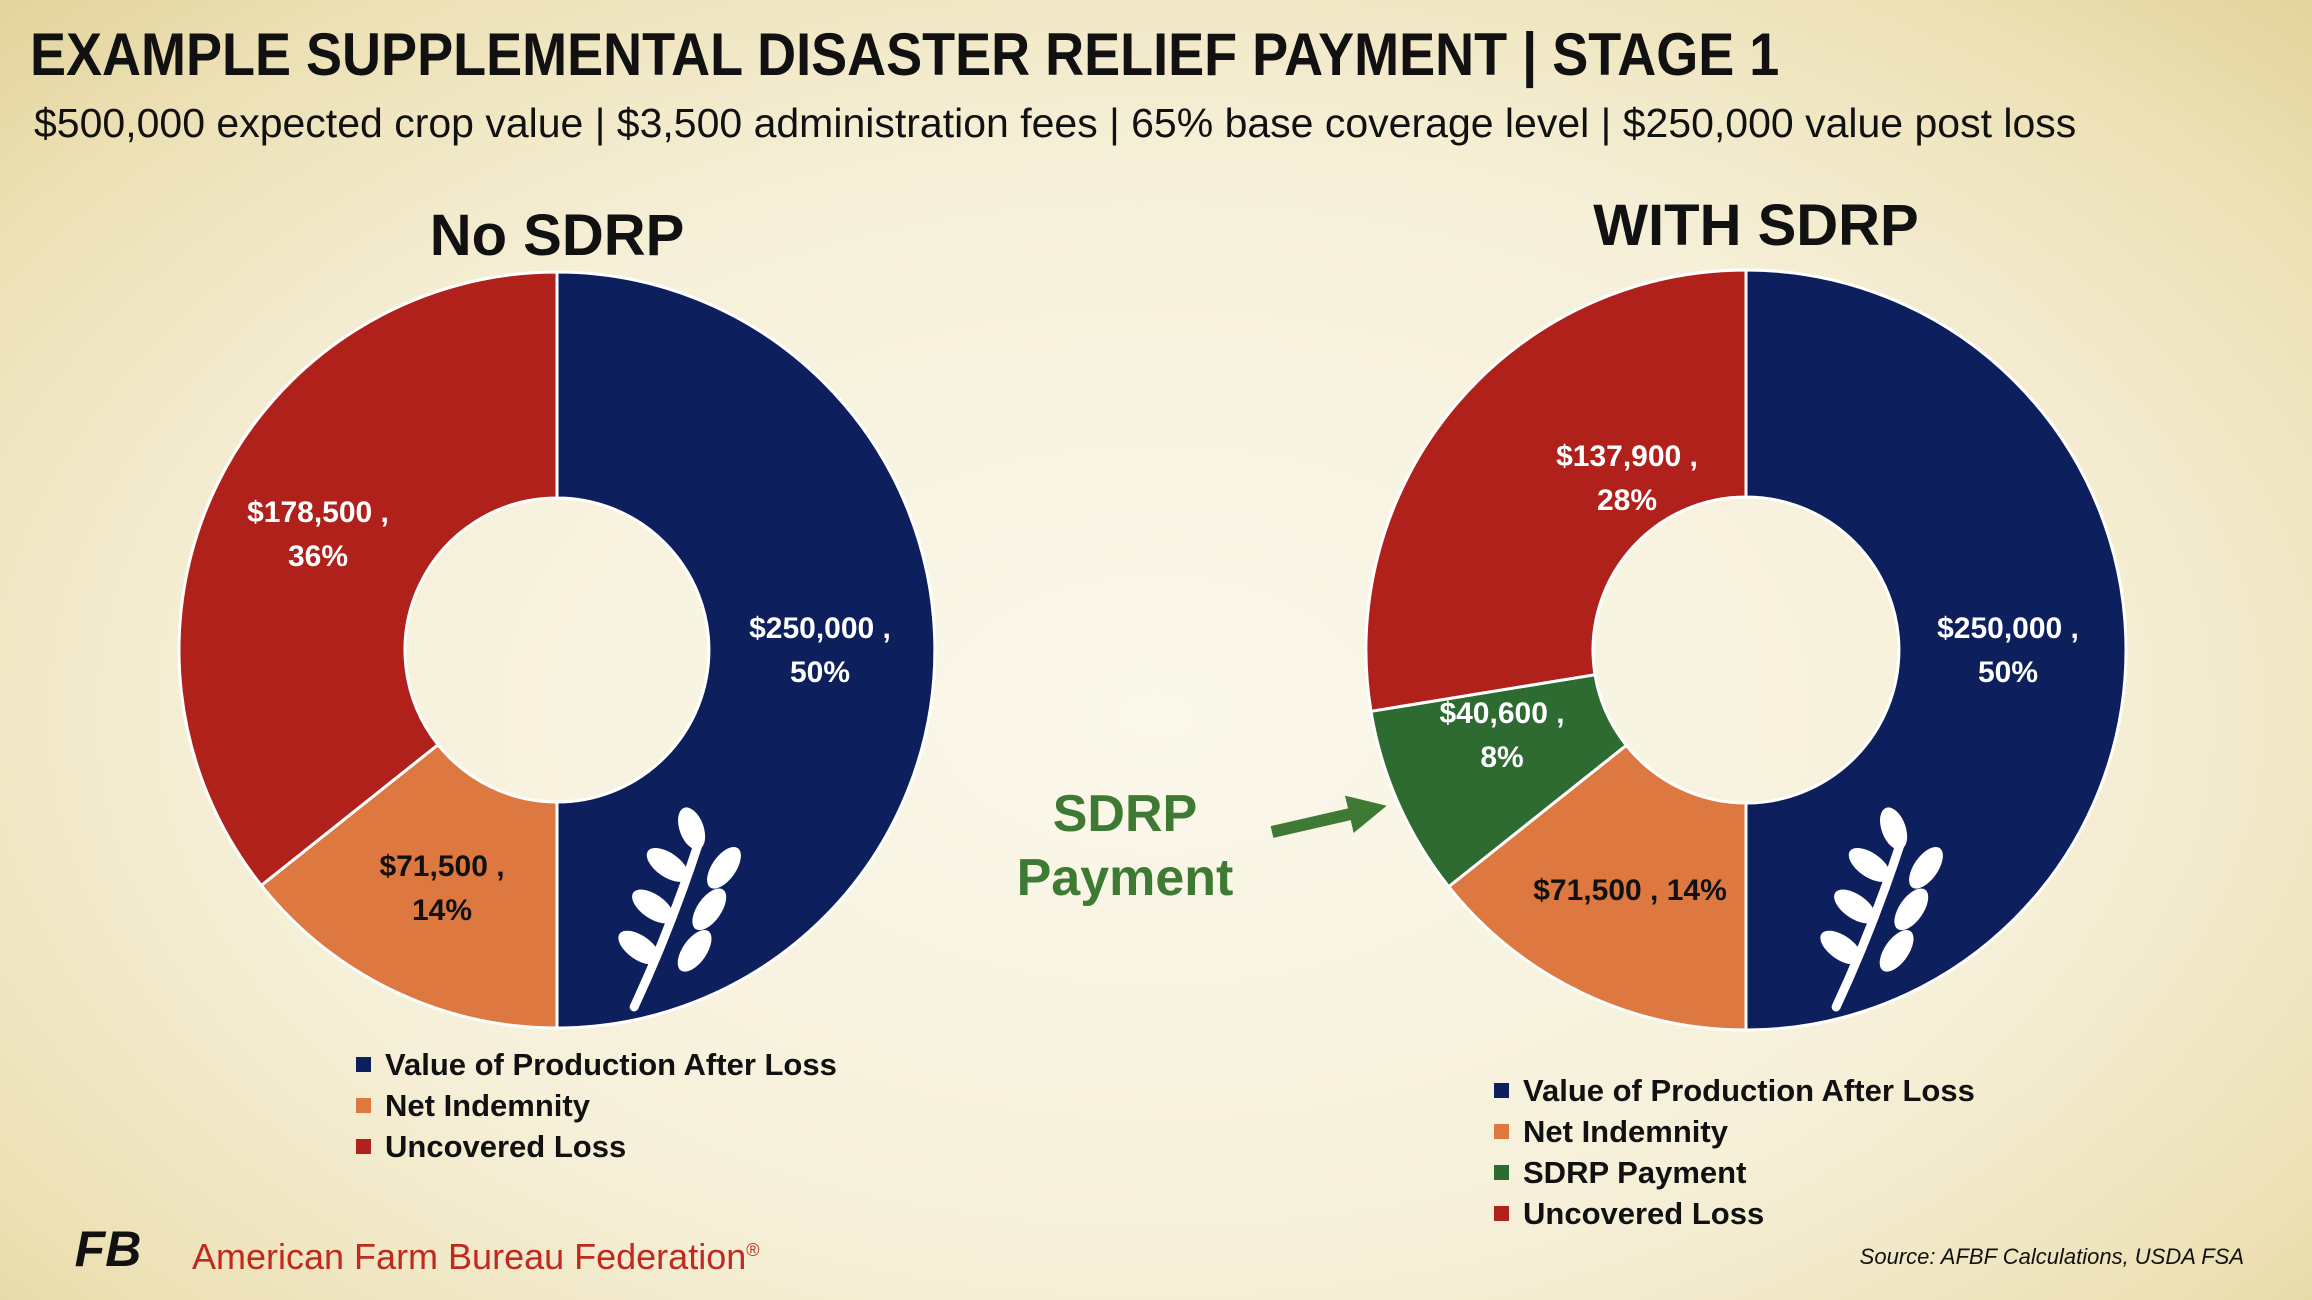 The height and width of the screenshot is (1300, 2312). What do you see at coordinates (1125, 846) in the screenshot?
I see `sdrp-payment-callout: SDRP Payment` at bounding box center [1125, 846].